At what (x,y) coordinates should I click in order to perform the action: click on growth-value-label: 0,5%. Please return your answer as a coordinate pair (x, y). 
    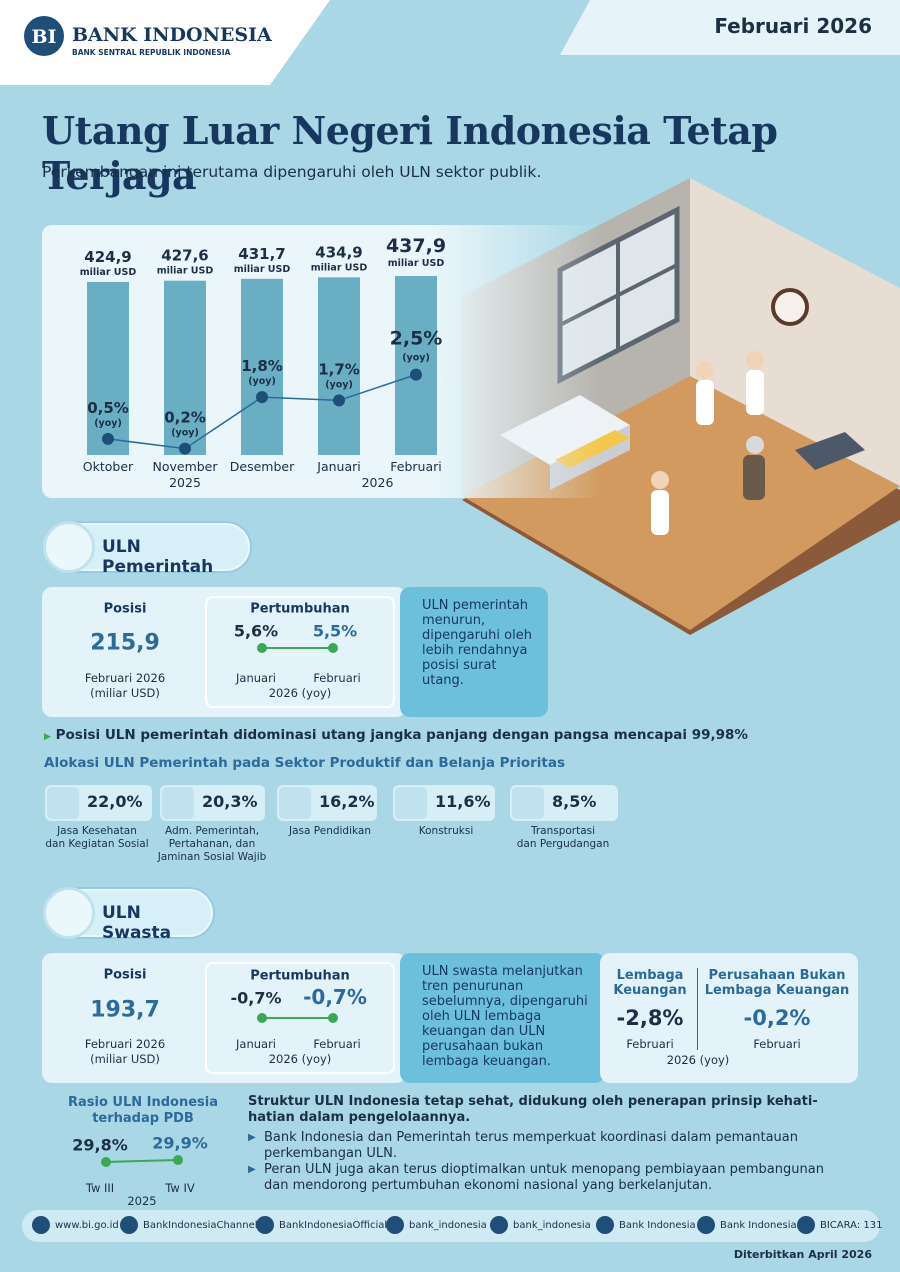
    Looking at the image, I should click on (108, 408).